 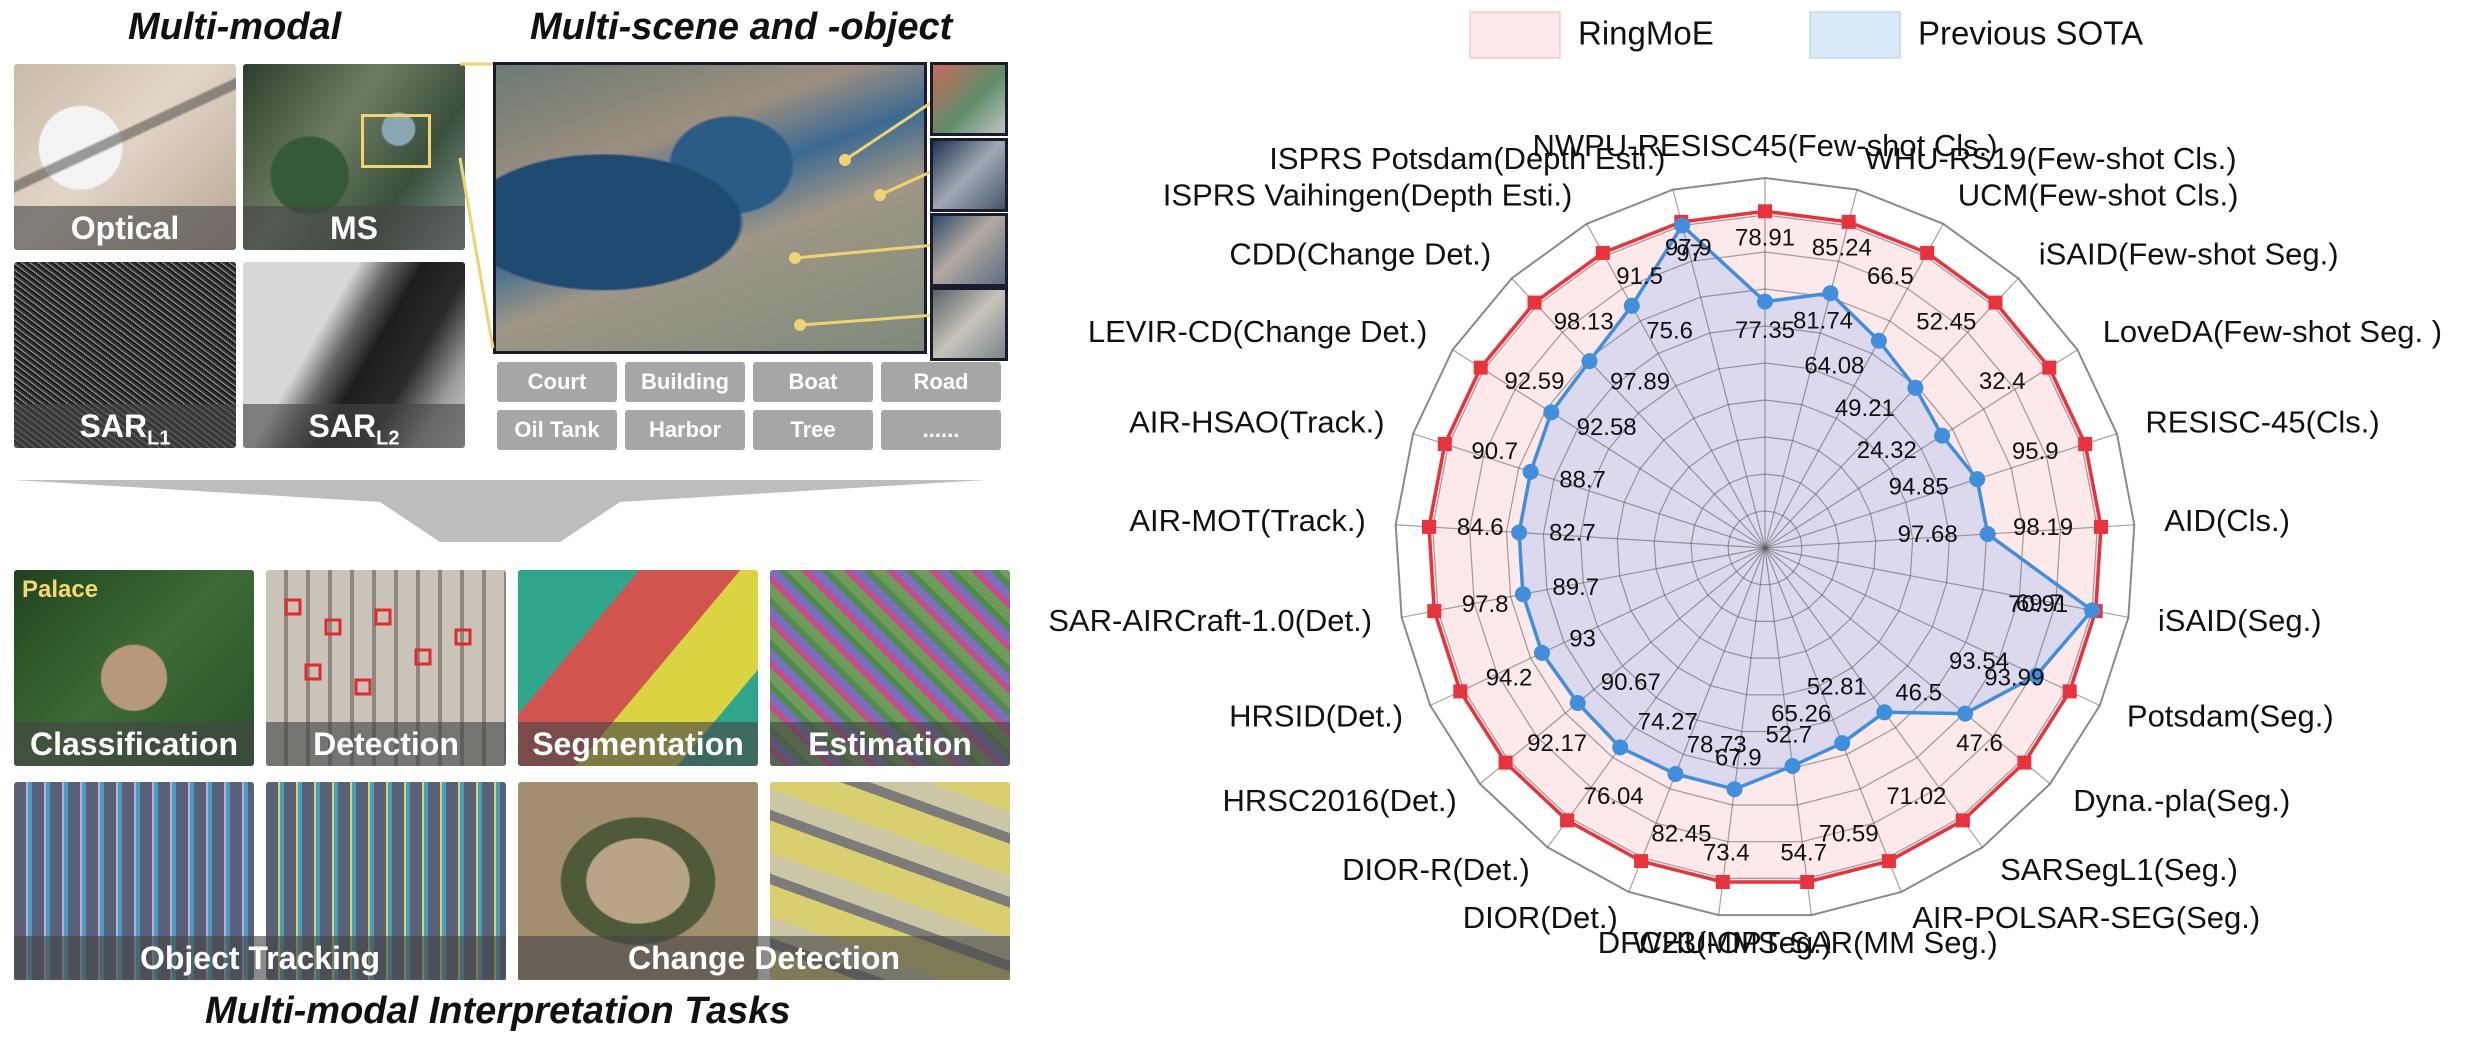 What do you see at coordinates (2086, 917) in the screenshot?
I see `axis-label: AIR-POLSAR-SEG(Seg.)` at bounding box center [2086, 917].